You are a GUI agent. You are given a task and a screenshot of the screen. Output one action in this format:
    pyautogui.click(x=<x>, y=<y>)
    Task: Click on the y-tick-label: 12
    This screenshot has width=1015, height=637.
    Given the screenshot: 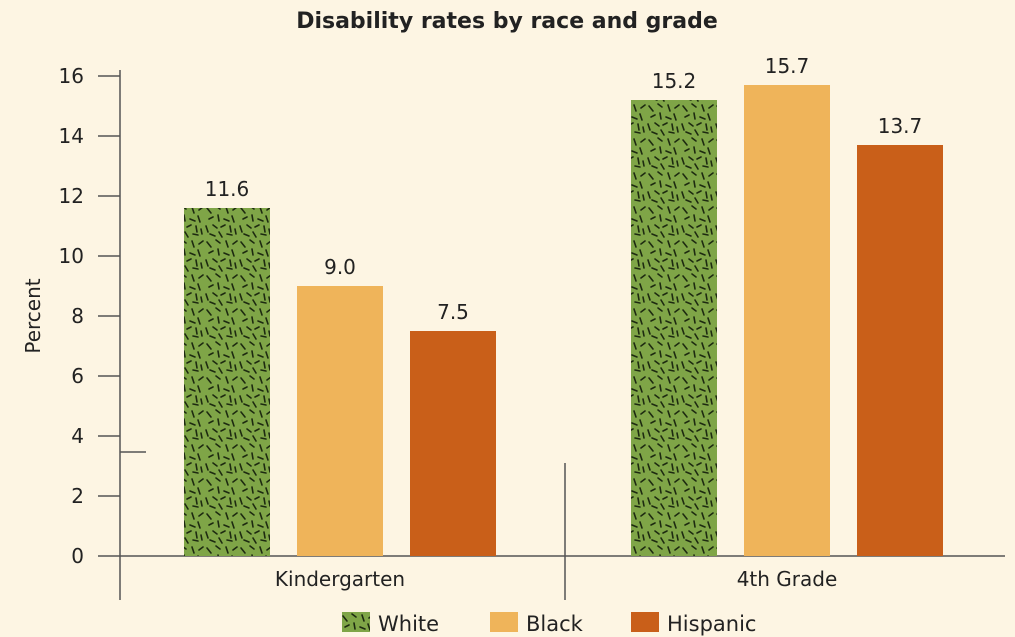 What is the action you would take?
    pyautogui.click(x=71, y=196)
    